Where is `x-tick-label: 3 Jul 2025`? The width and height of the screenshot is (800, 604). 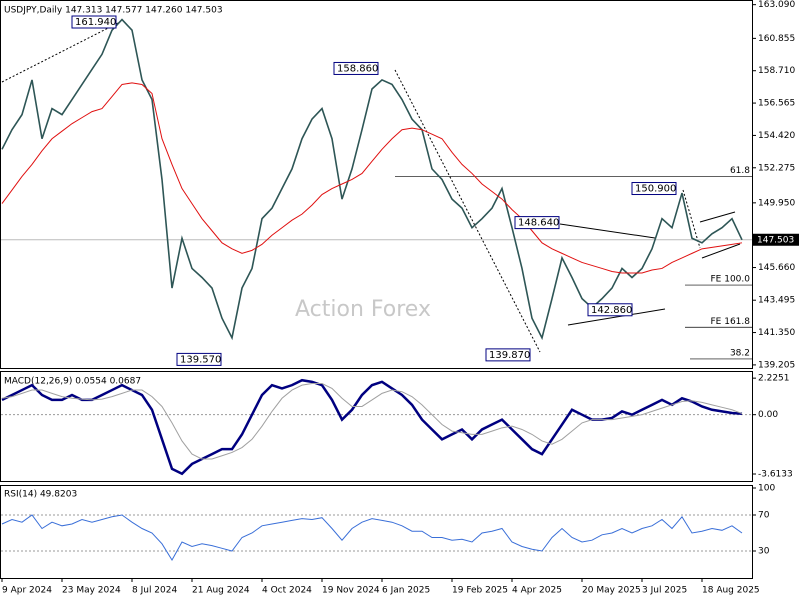 x-tick-label: 3 Jul 2025 is located at coordinates (664, 591).